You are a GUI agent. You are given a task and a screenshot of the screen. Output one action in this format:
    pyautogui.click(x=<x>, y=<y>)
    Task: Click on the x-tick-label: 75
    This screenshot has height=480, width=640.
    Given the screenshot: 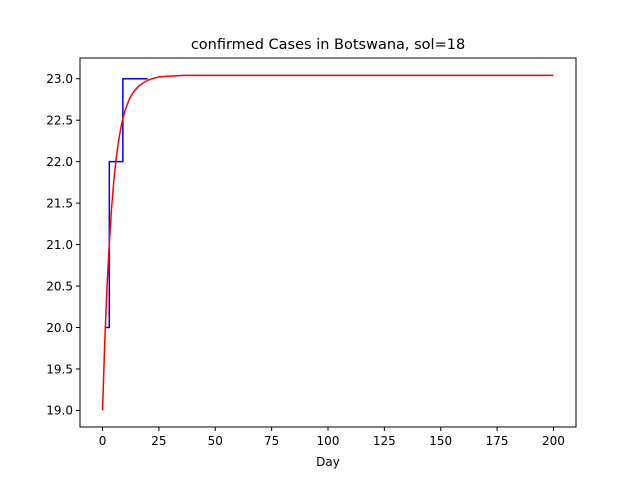 What is the action you would take?
    pyautogui.click(x=271, y=441)
    